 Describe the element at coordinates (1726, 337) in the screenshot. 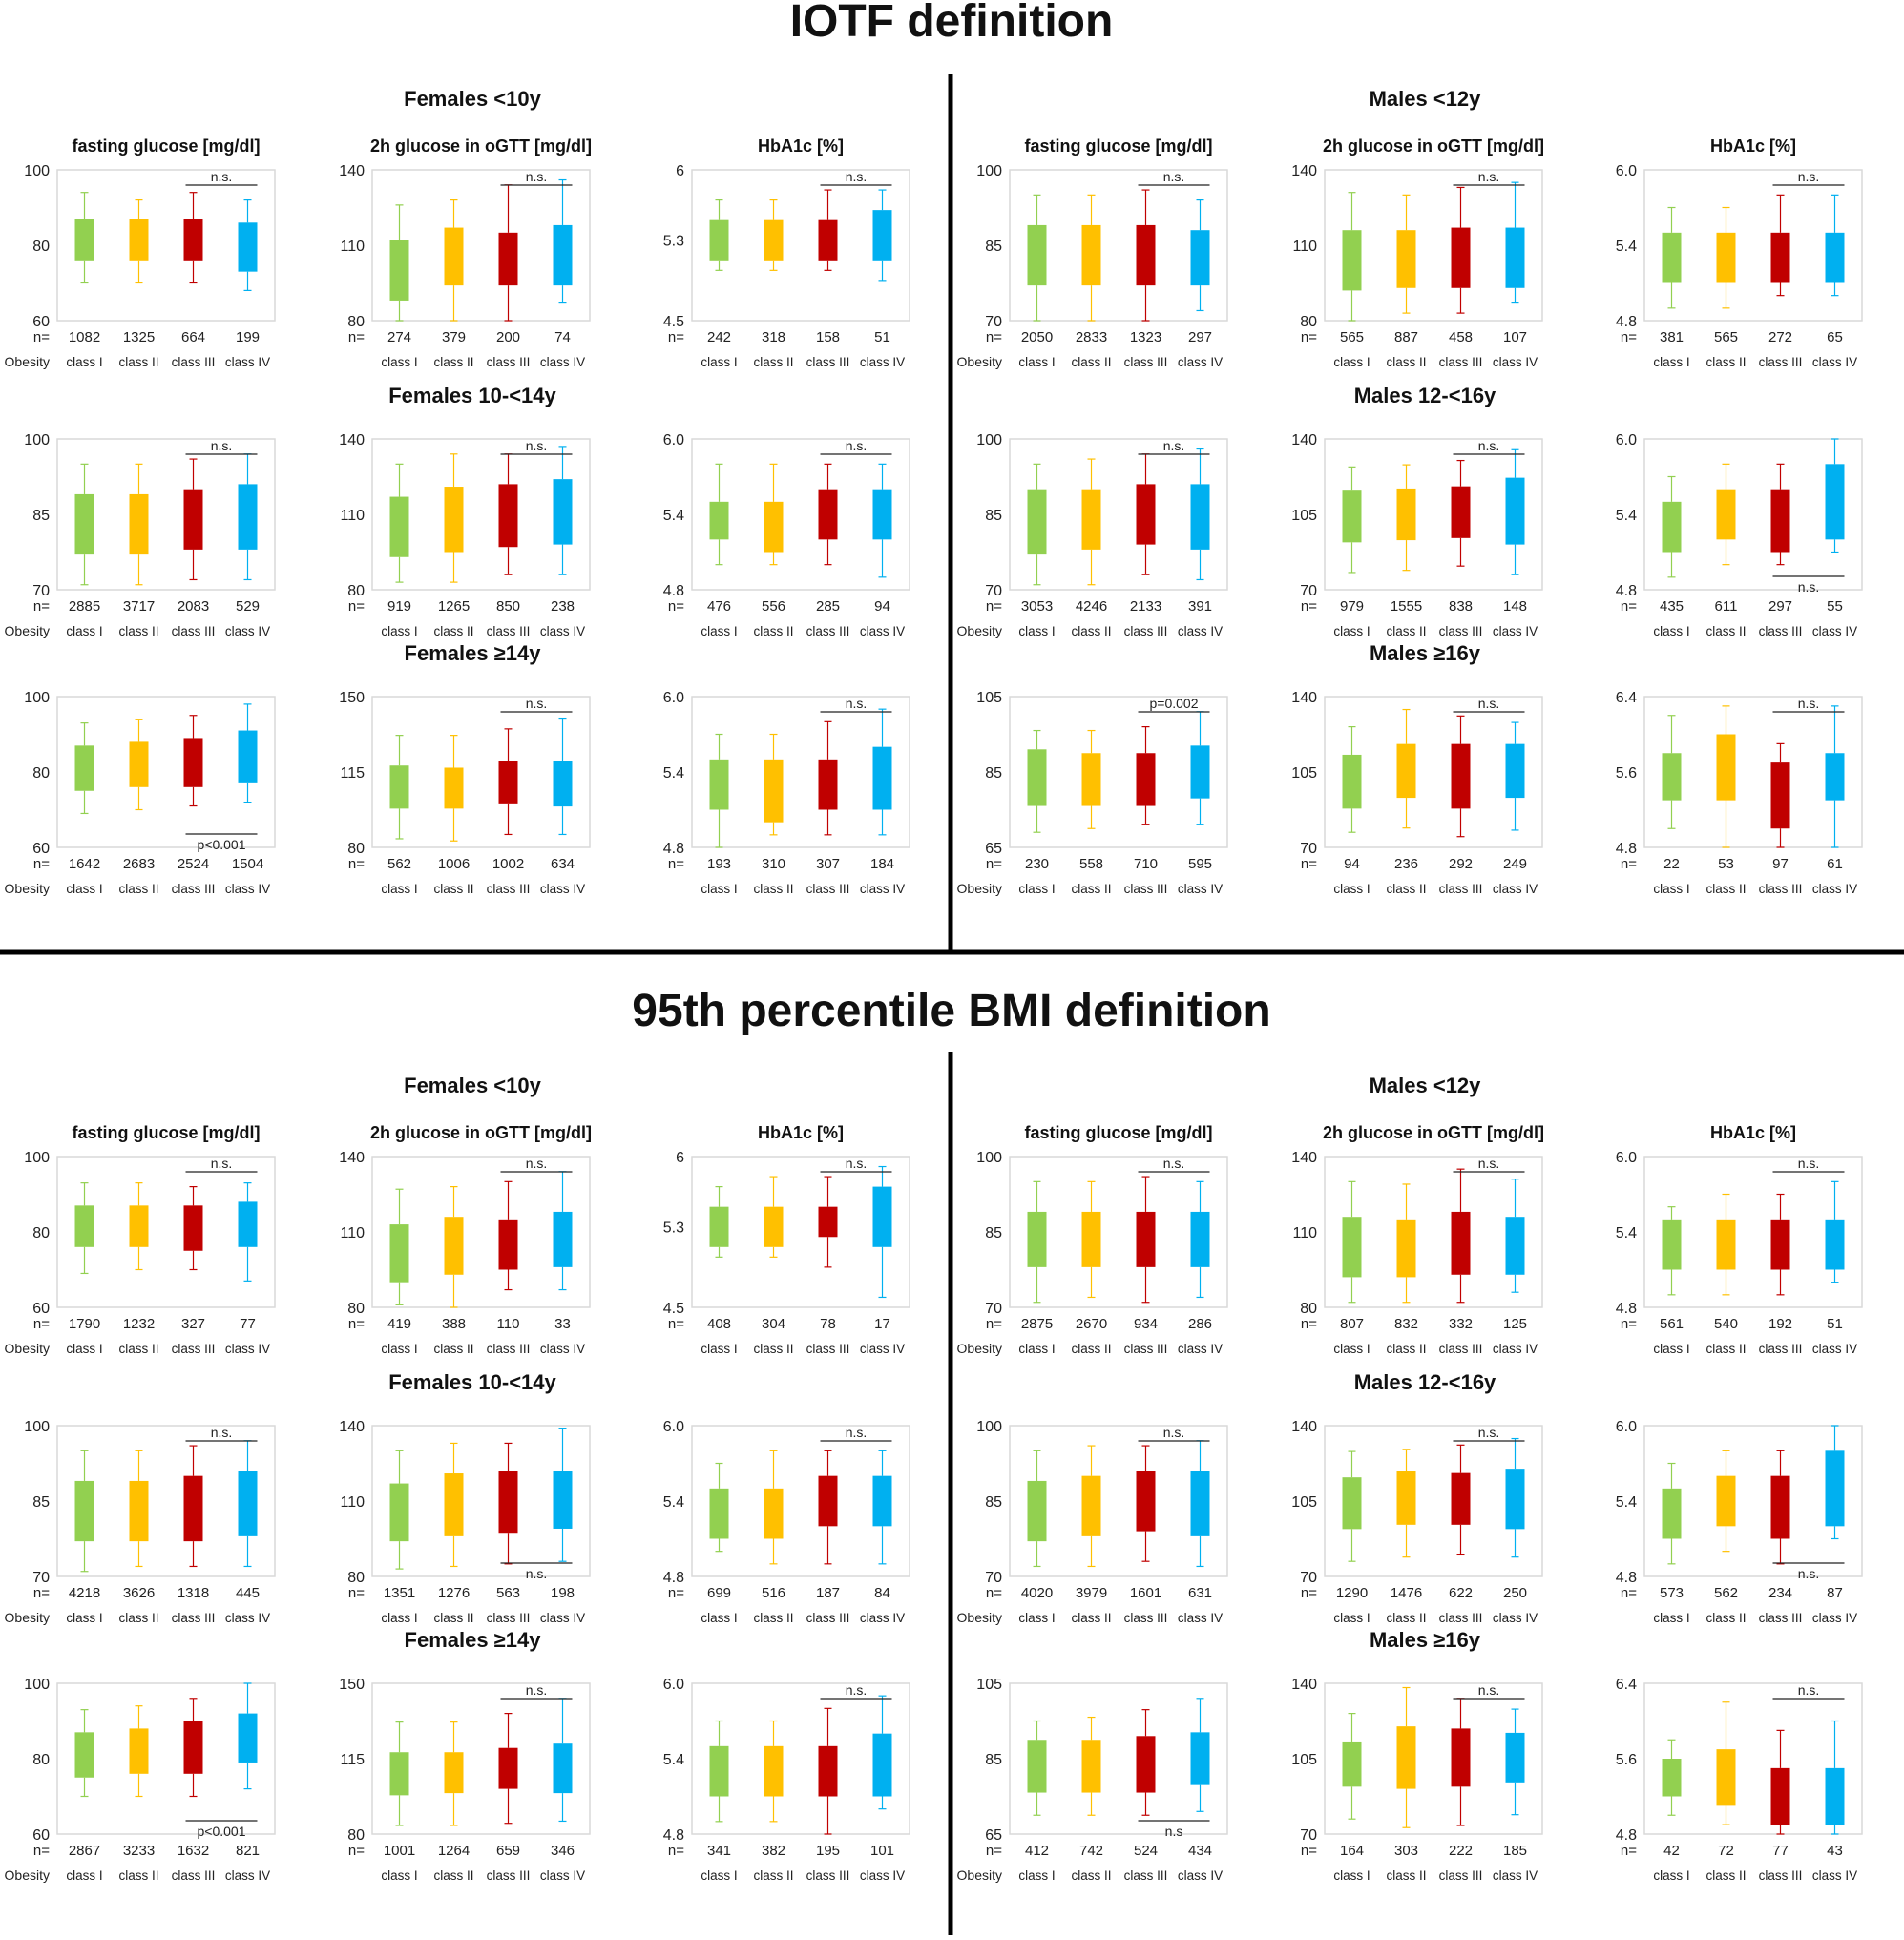

I see `n-value: 565` at that location.